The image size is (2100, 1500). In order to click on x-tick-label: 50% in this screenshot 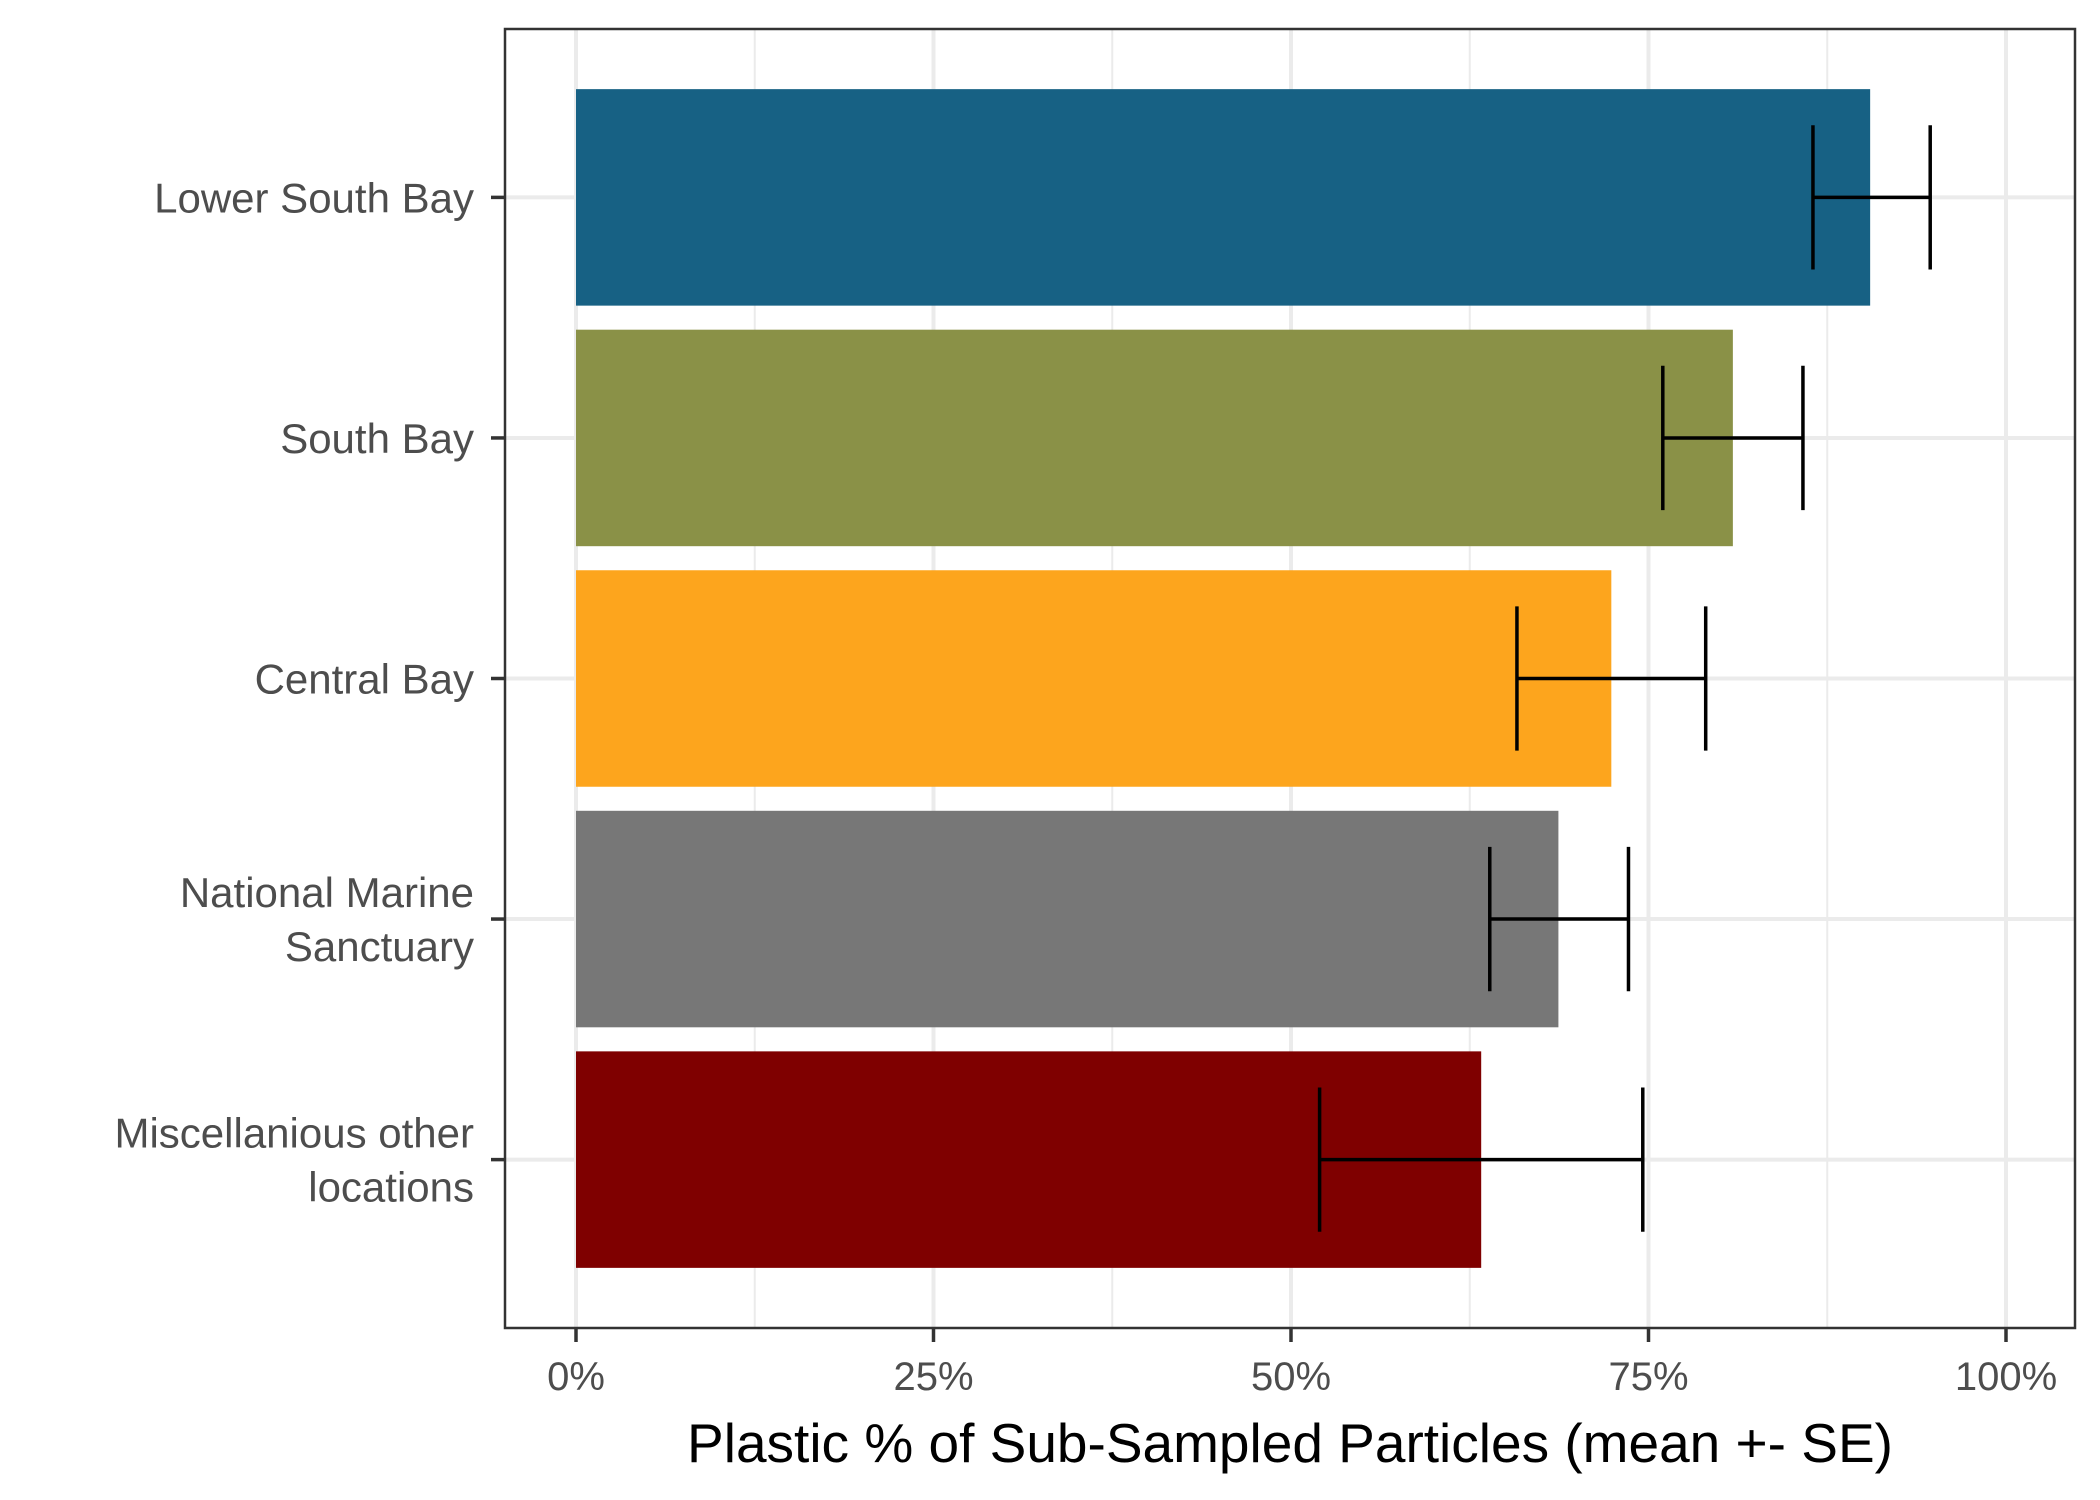, I will do `click(1291, 1377)`.